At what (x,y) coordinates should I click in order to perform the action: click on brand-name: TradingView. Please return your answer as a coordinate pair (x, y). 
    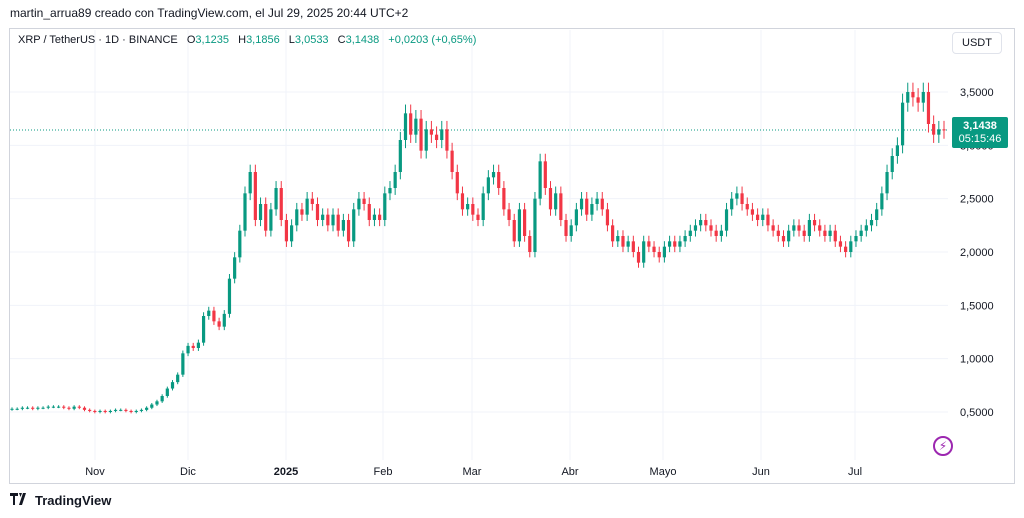
    Looking at the image, I should click on (73, 500).